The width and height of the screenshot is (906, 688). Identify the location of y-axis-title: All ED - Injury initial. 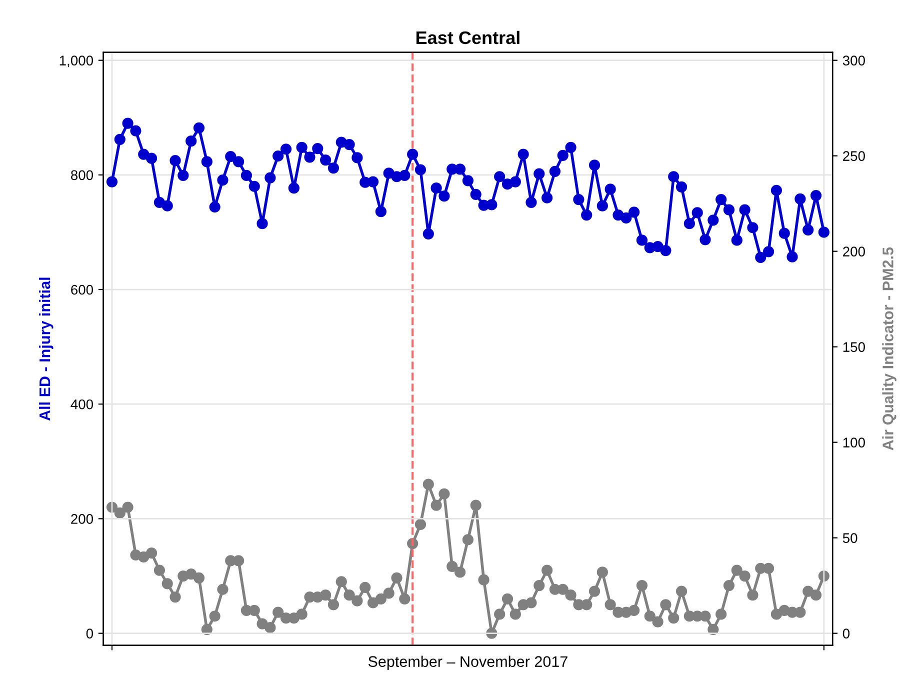
(46, 349).